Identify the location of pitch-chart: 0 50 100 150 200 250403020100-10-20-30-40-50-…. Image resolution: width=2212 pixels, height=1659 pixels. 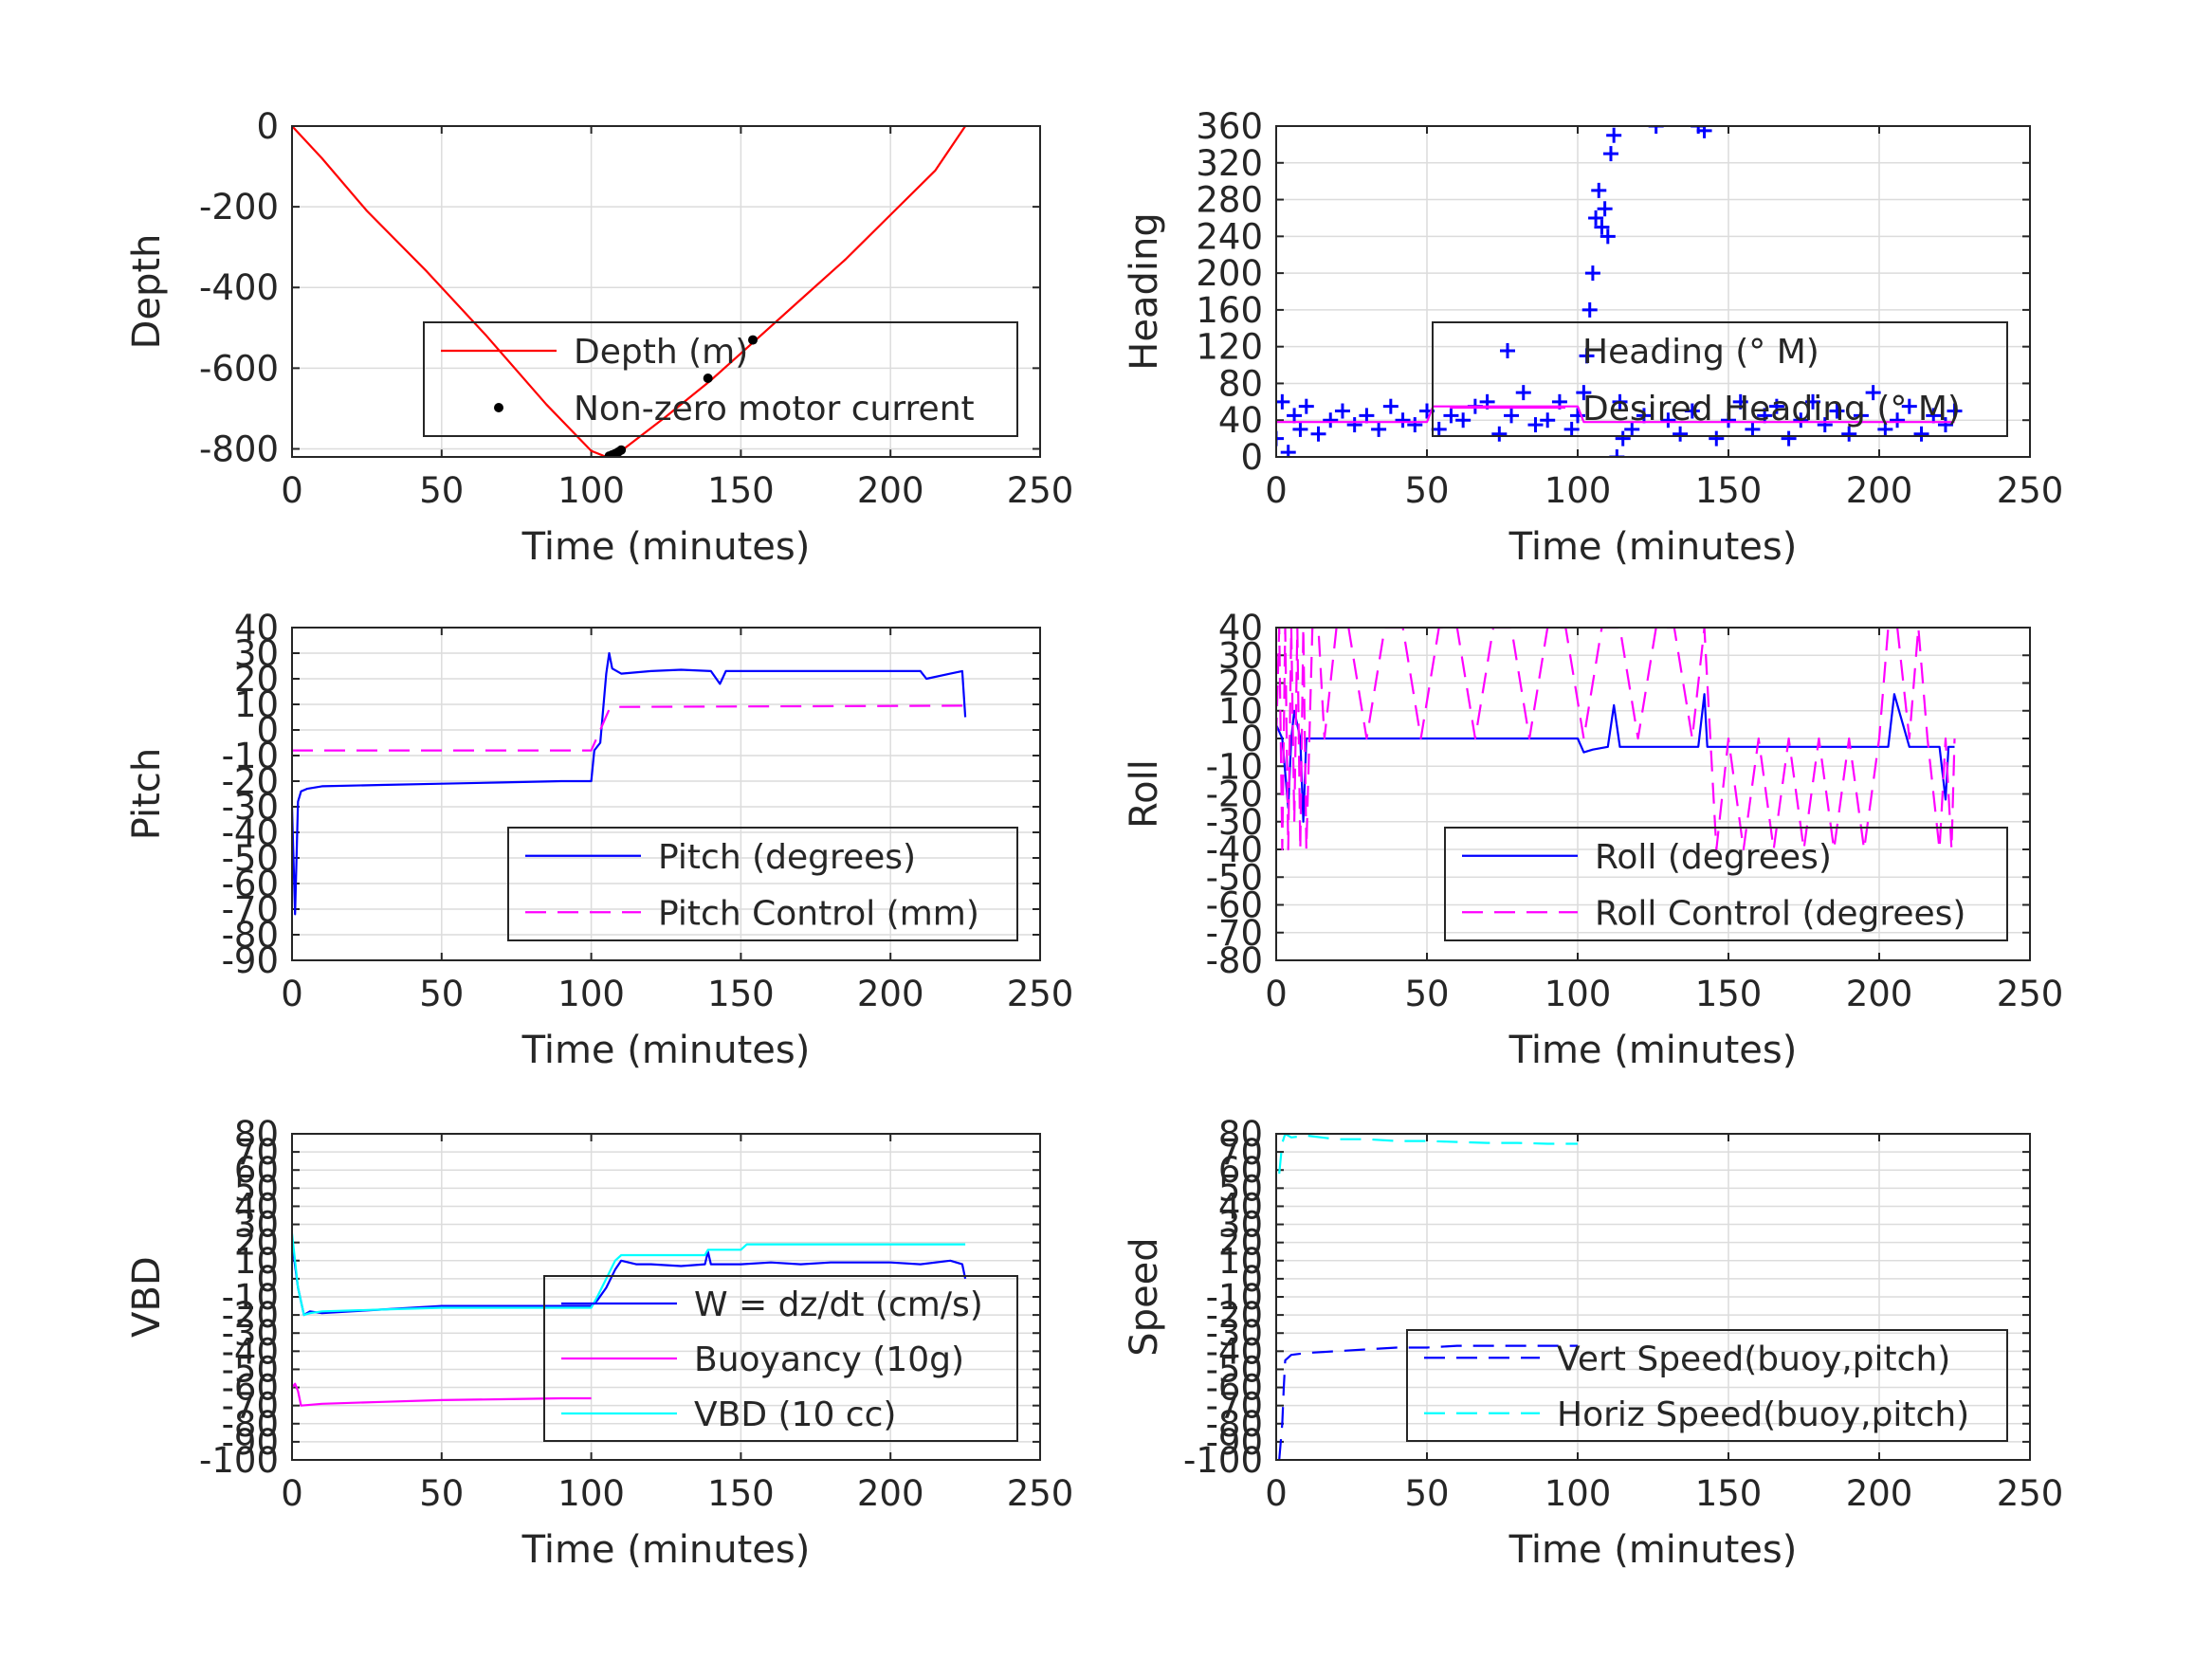
(599, 840).